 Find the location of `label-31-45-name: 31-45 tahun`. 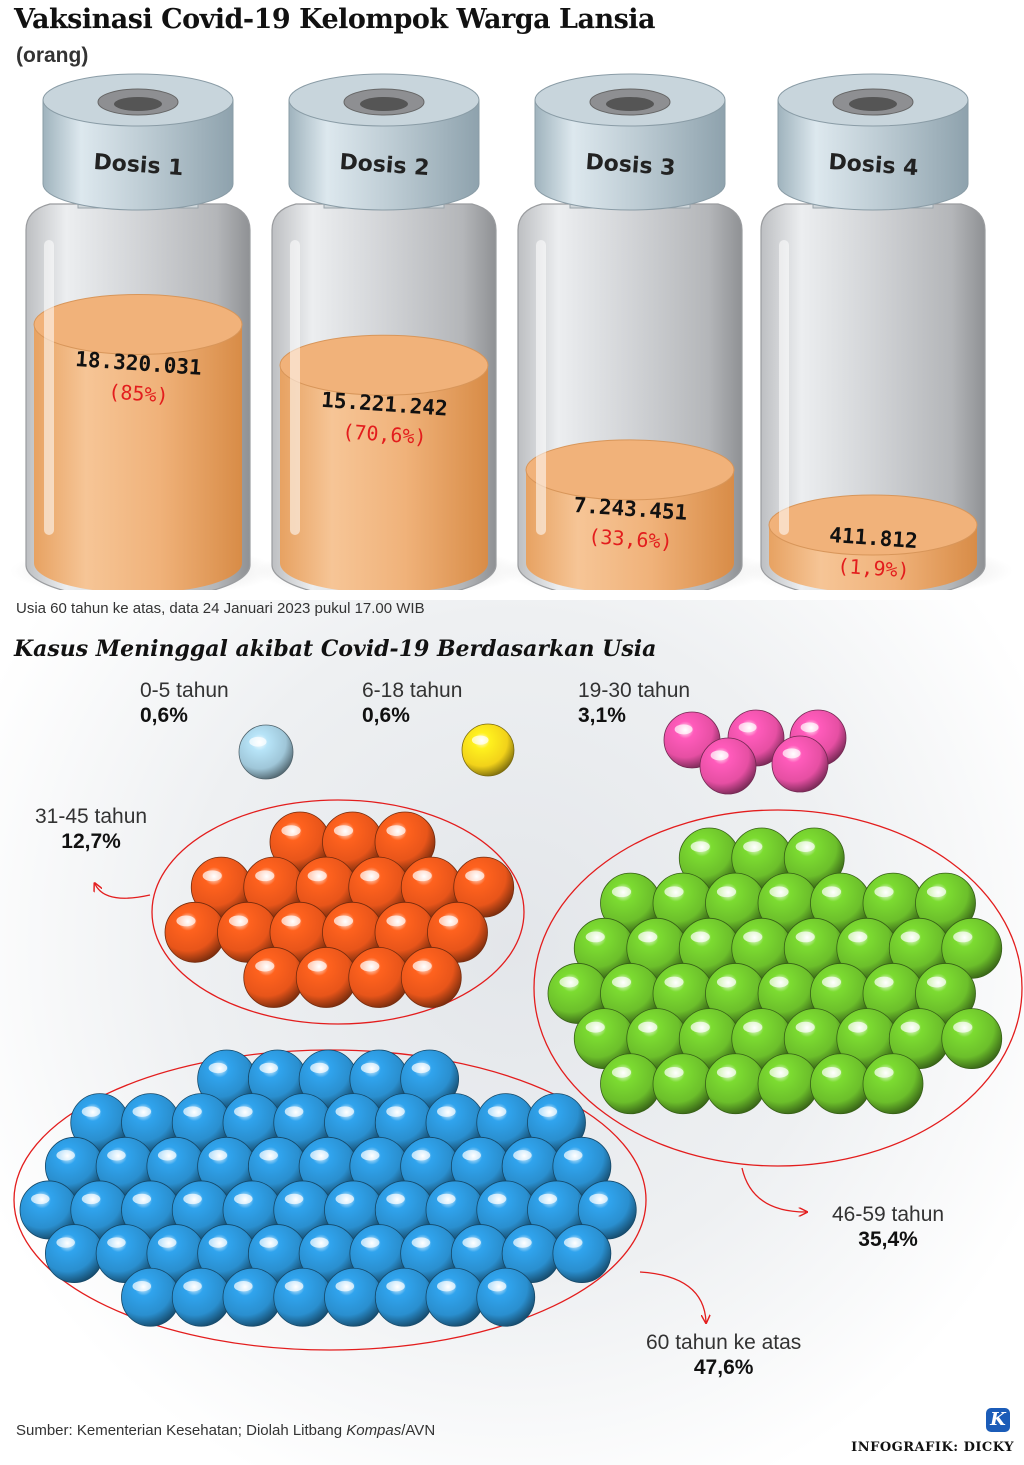

label-31-45-name: 31-45 tahun is located at coordinates (91, 816).